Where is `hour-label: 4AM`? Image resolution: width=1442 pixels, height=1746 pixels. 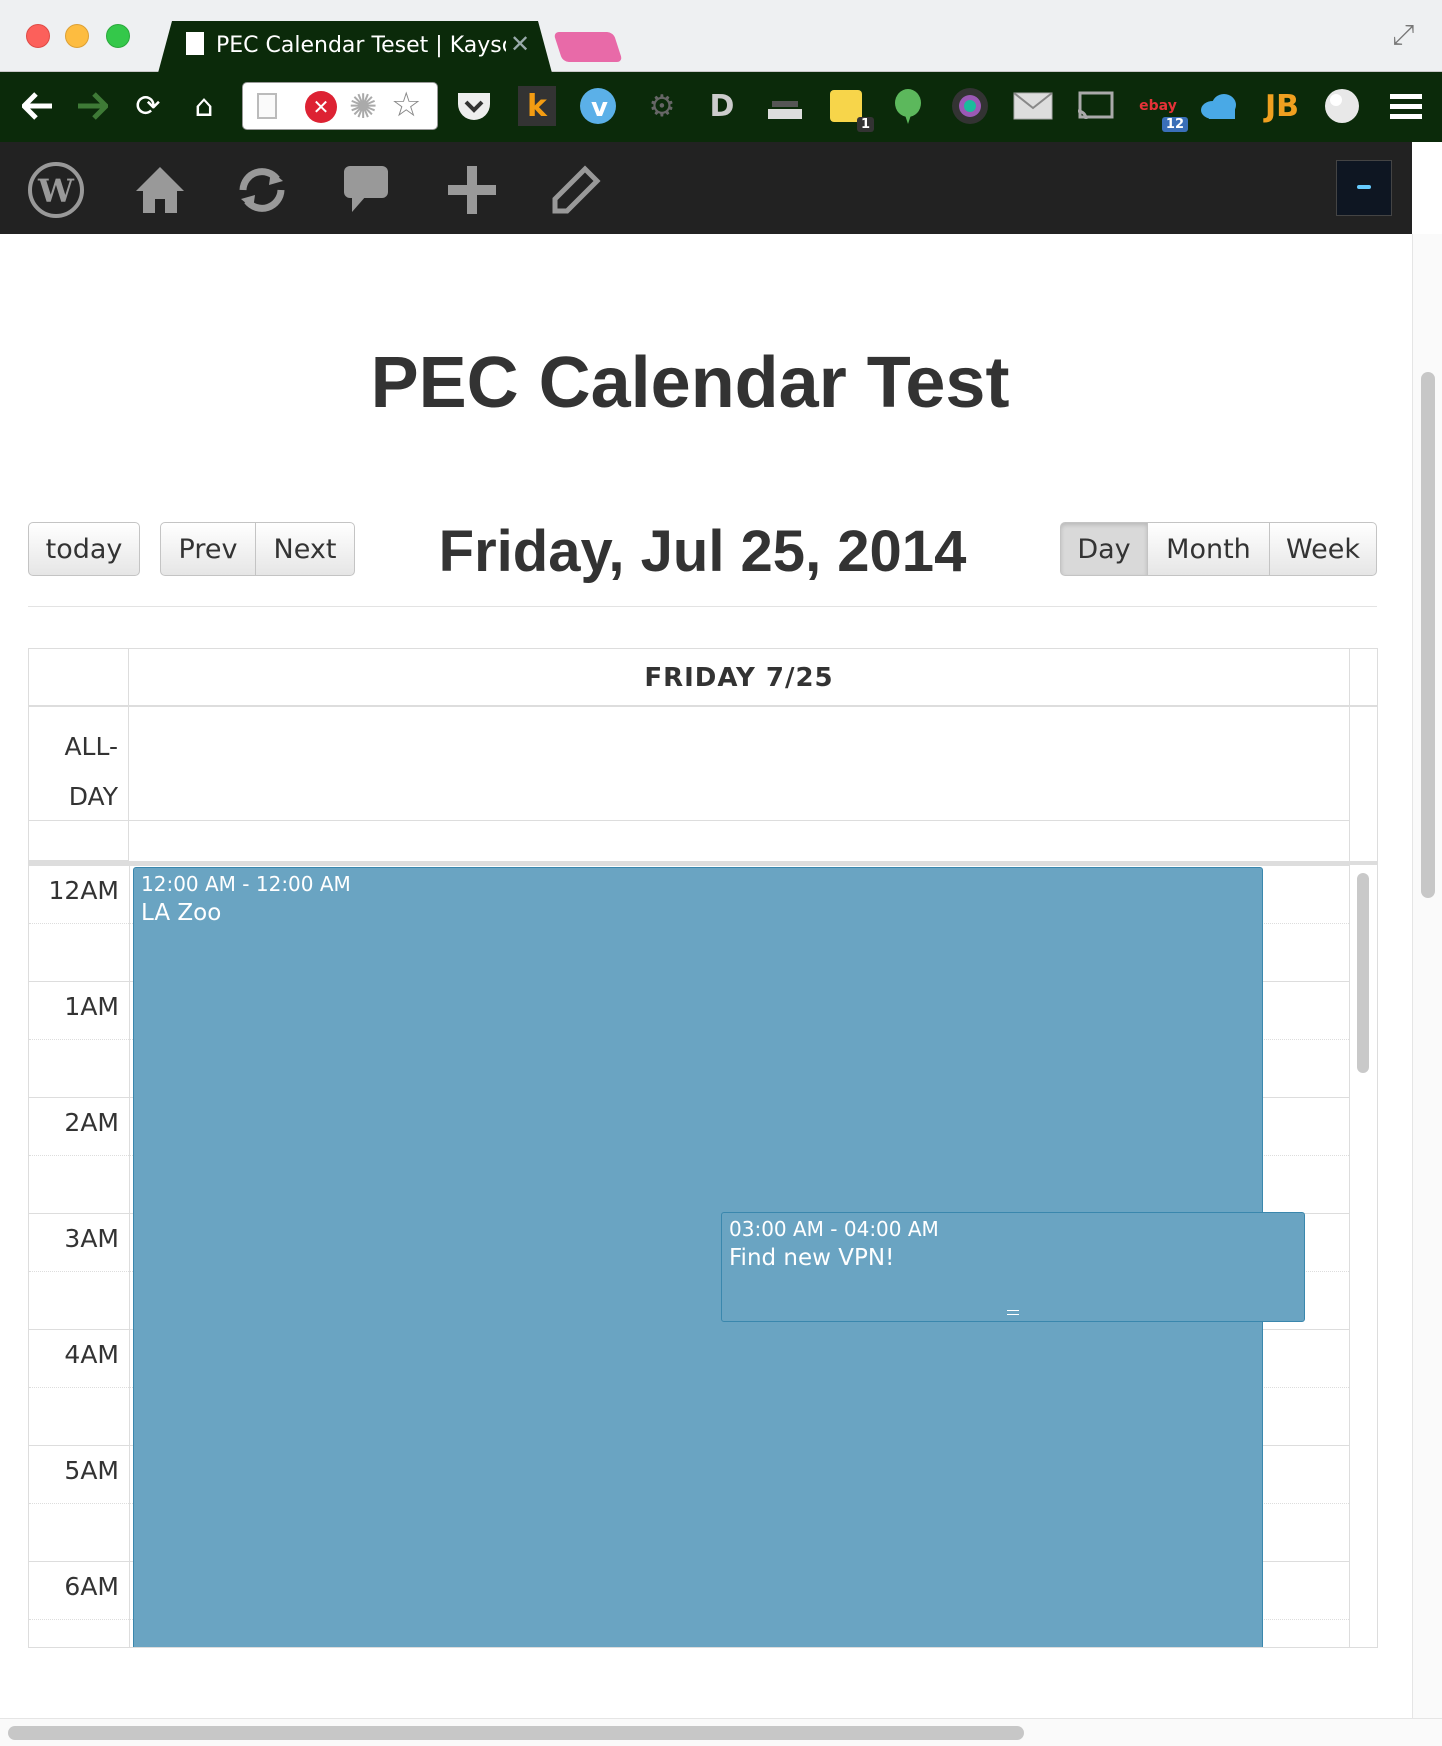
hour-label: 4AM is located at coordinates (91, 1354).